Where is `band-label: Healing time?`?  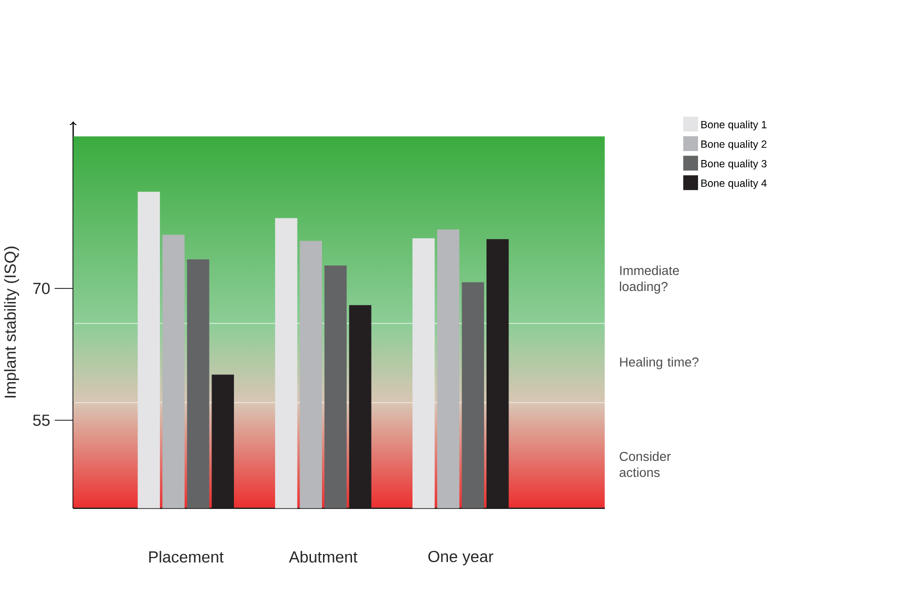
band-label: Healing time? is located at coordinates (659, 363).